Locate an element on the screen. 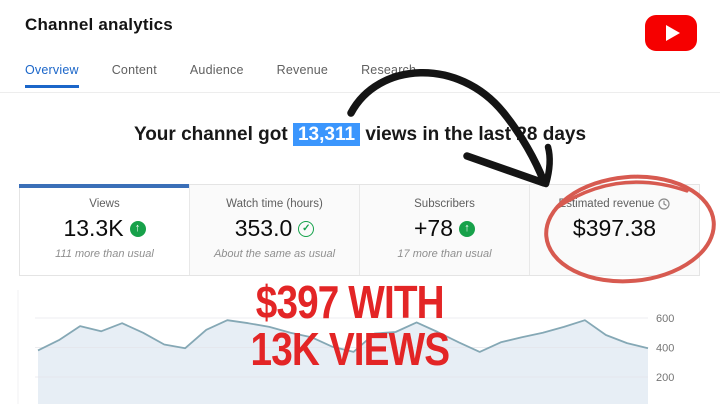 The height and width of the screenshot is (409, 720). chart-line is located at coordinates (343, 336).